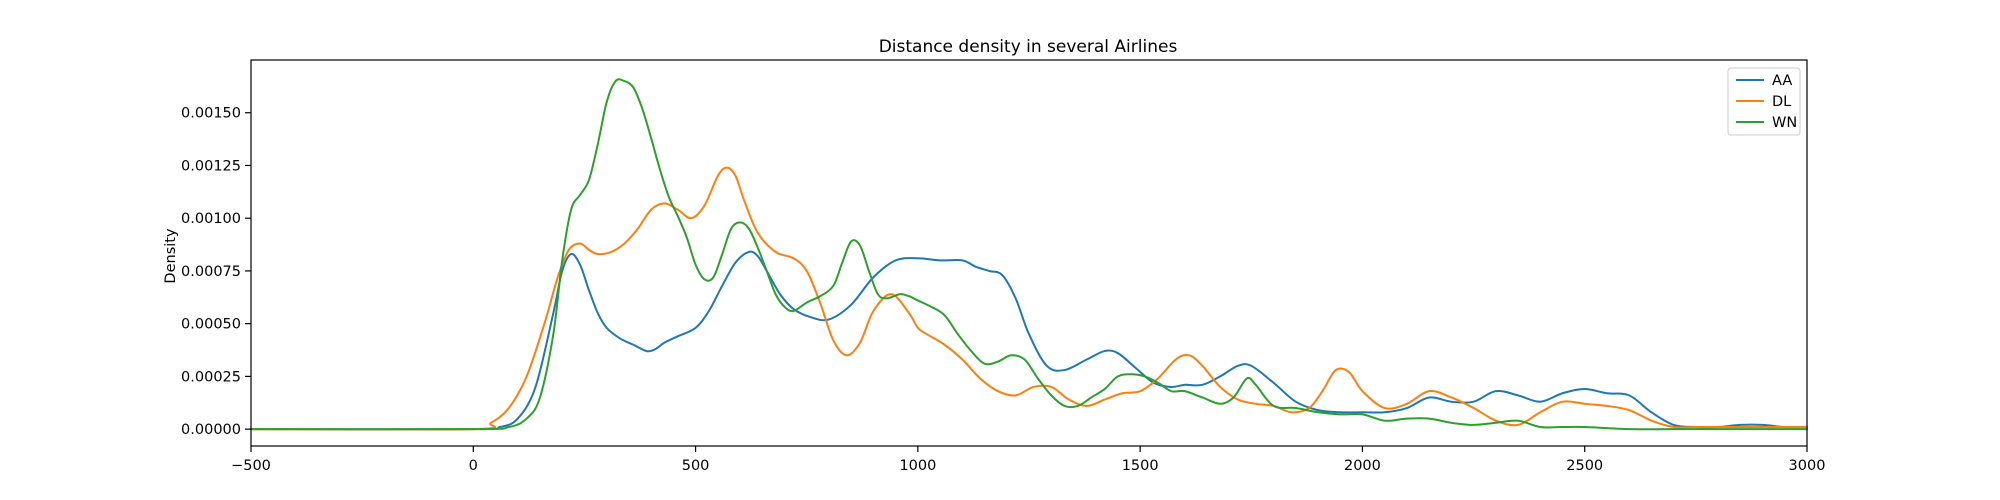  I want to click on x-tick-label: 1000, so click(917, 466).